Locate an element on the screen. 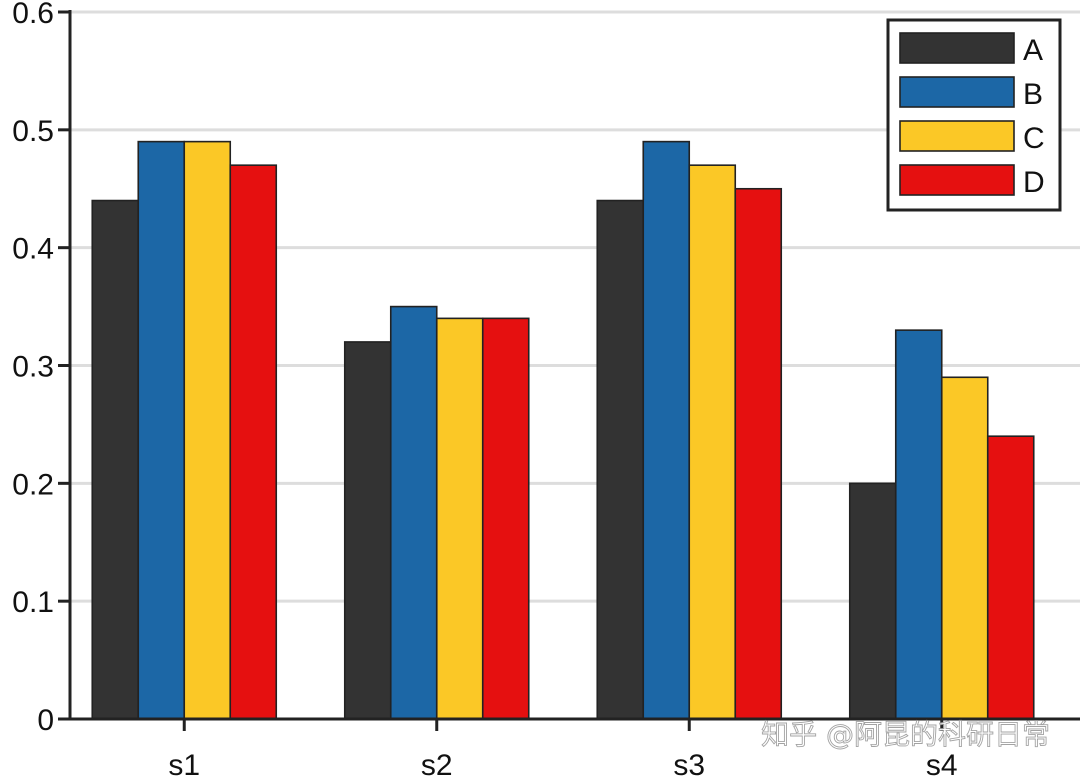 This screenshot has height=776, width=1080. x-tick-label: s2 is located at coordinates (437, 762).